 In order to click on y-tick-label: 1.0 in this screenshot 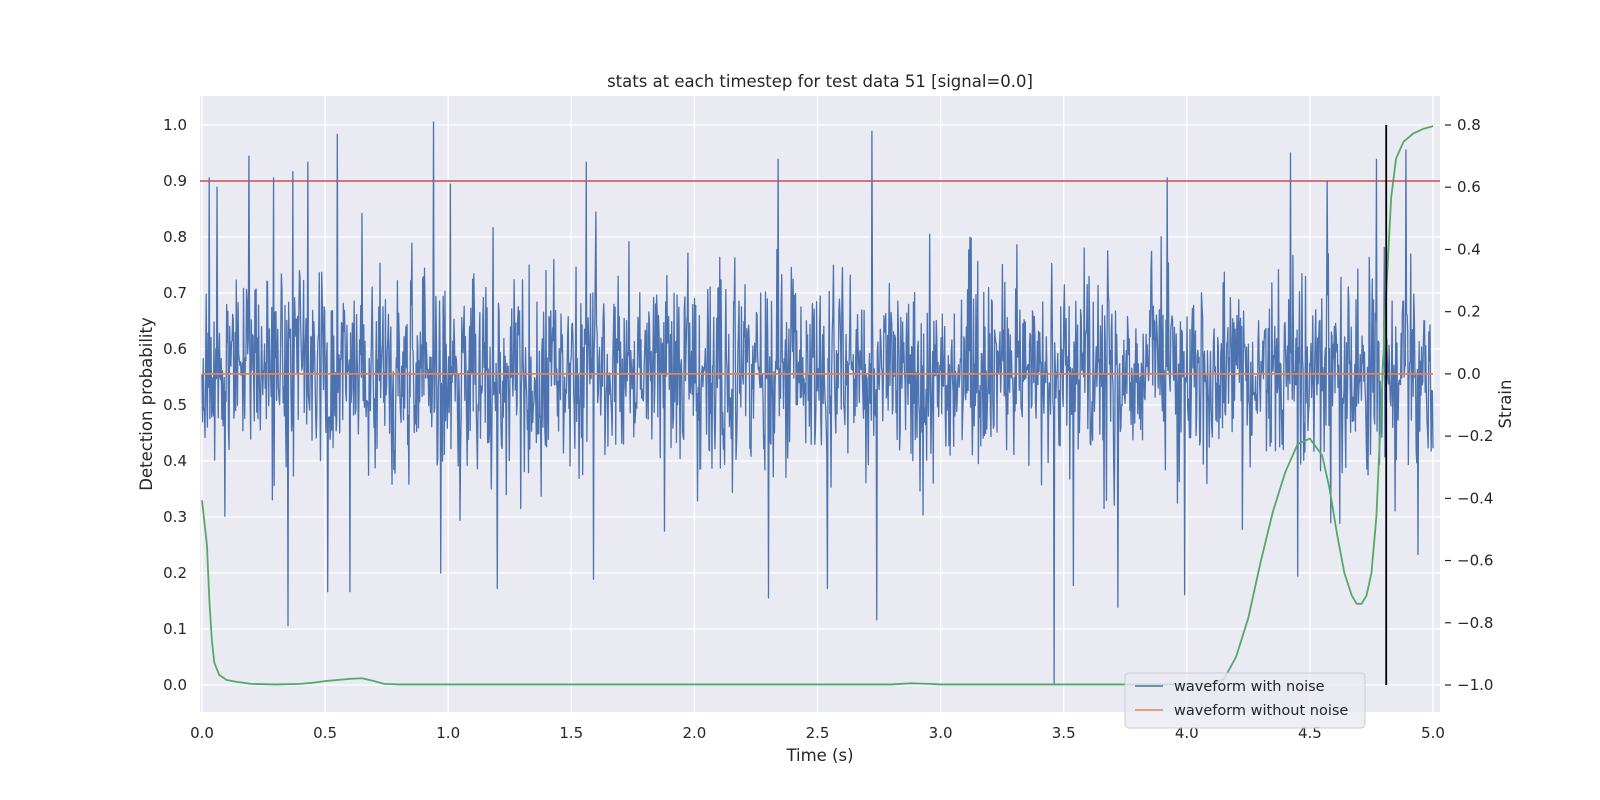, I will do `click(175, 125)`.